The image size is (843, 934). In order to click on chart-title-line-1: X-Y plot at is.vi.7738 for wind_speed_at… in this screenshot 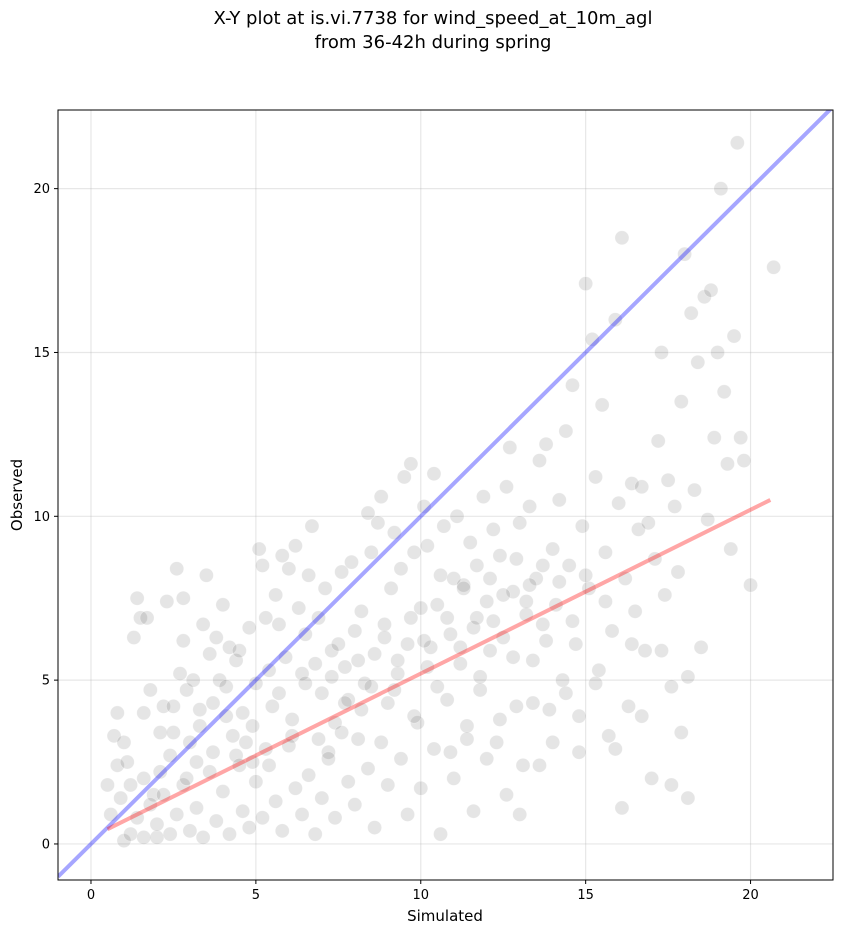, I will do `click(433, 18)`.